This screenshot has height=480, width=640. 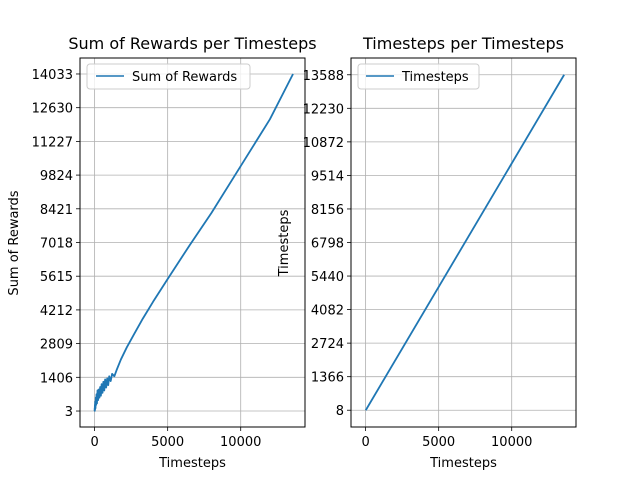 What do you see at coordinates (323, 143) in the screenshot?
I see `y-tick-label: 10872` at bounding box center [323, 143].